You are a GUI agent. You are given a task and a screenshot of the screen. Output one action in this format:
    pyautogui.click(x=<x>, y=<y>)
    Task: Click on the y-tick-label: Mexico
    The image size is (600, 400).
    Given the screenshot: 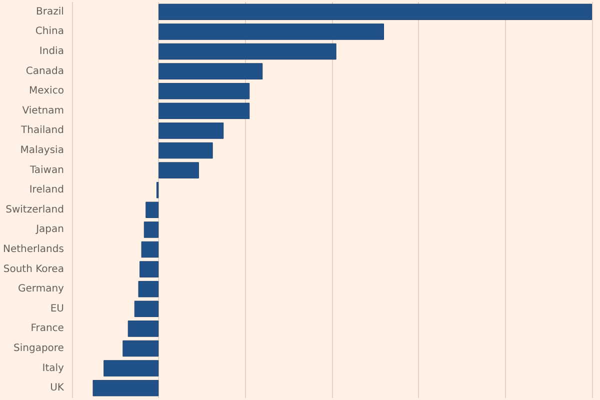 What is the action you would take?
    pyautogui.click(x=46, y=91)
    